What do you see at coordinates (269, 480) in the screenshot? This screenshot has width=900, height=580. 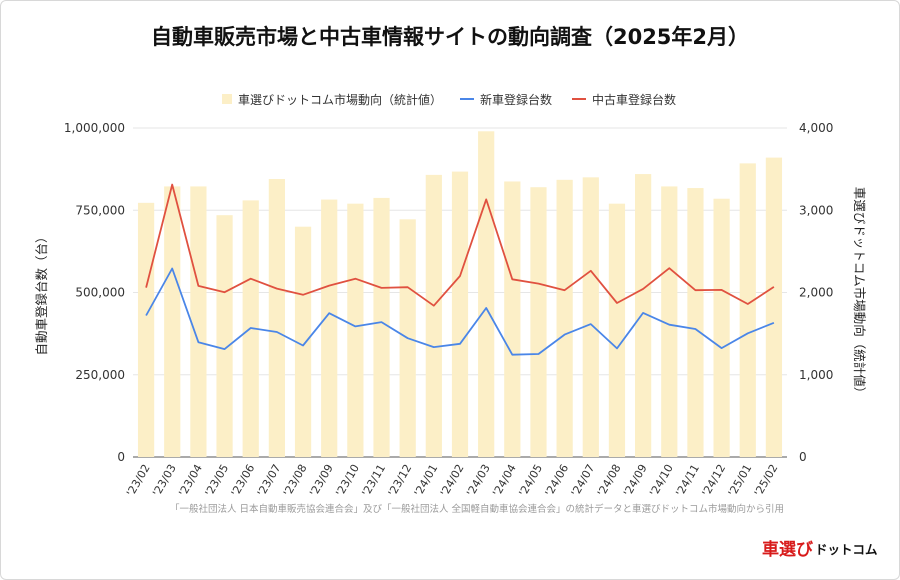 I see `x-tick-label: '23/07` at bounding box center [269, 480].